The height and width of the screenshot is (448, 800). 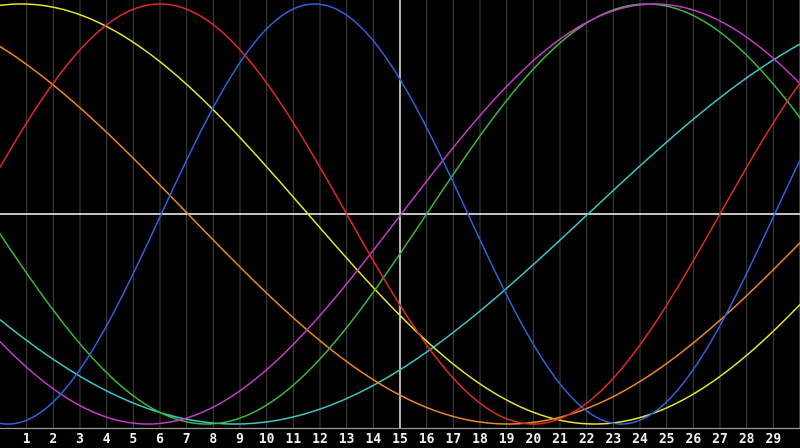 I want to click on x-tick-label-14: 14, so click(x=374, y=439).